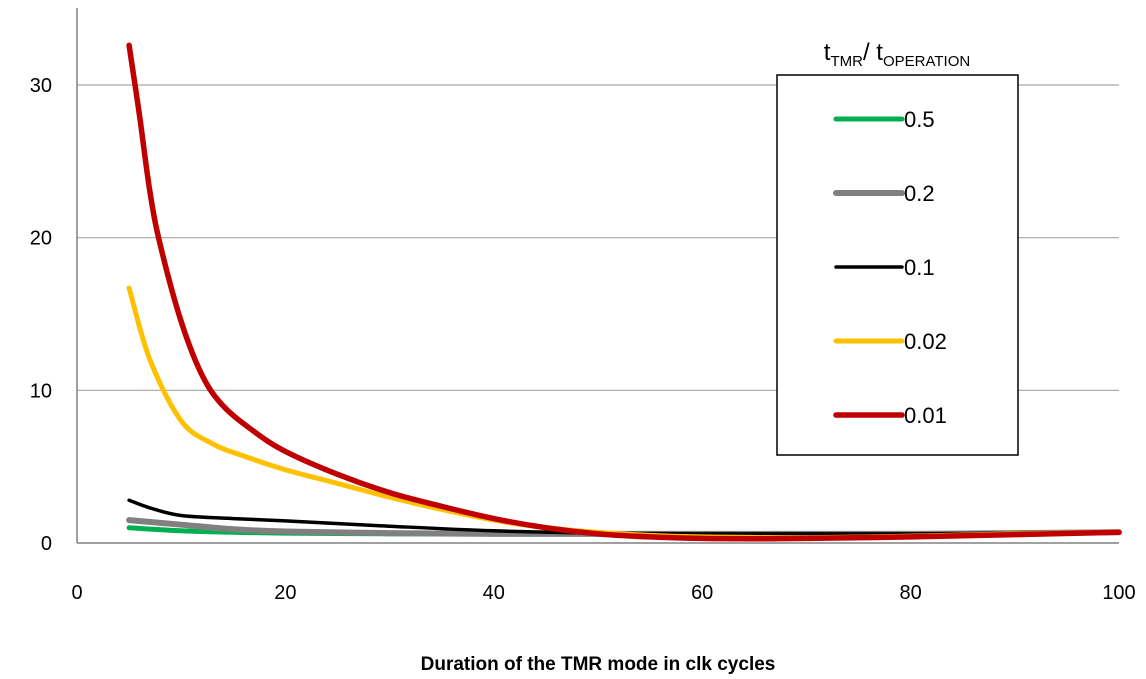  What do you see at coordinates (926, 61) in the screenshot?
I see `legend-title-sub2: OPERATION` at bounding box center [926, 61].